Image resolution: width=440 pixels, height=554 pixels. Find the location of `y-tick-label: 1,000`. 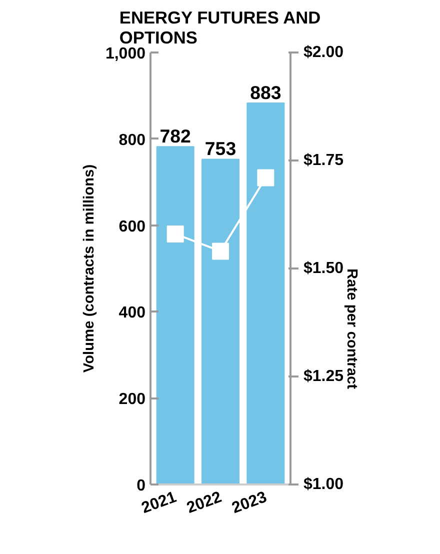

y-tick-label: 1,000 is located at coordinates (125, 54).